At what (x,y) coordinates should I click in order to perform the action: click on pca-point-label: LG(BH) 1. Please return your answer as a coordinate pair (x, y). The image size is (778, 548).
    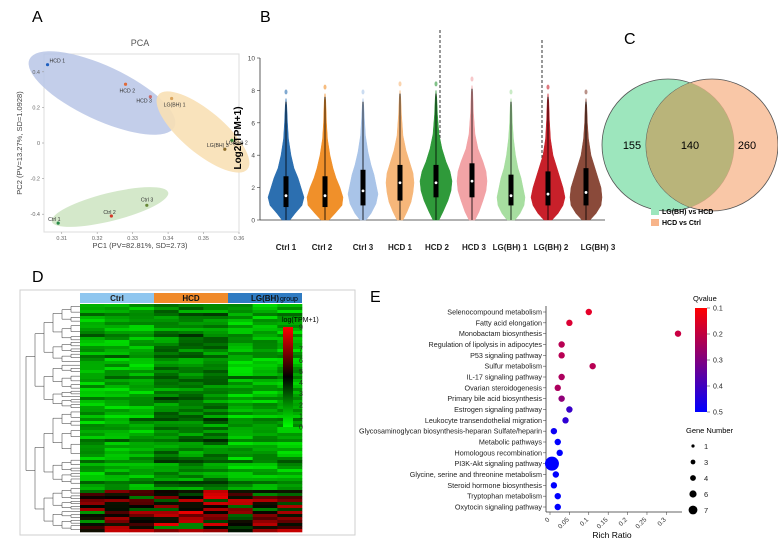
    Looking at the image, I should click on (175, 106).